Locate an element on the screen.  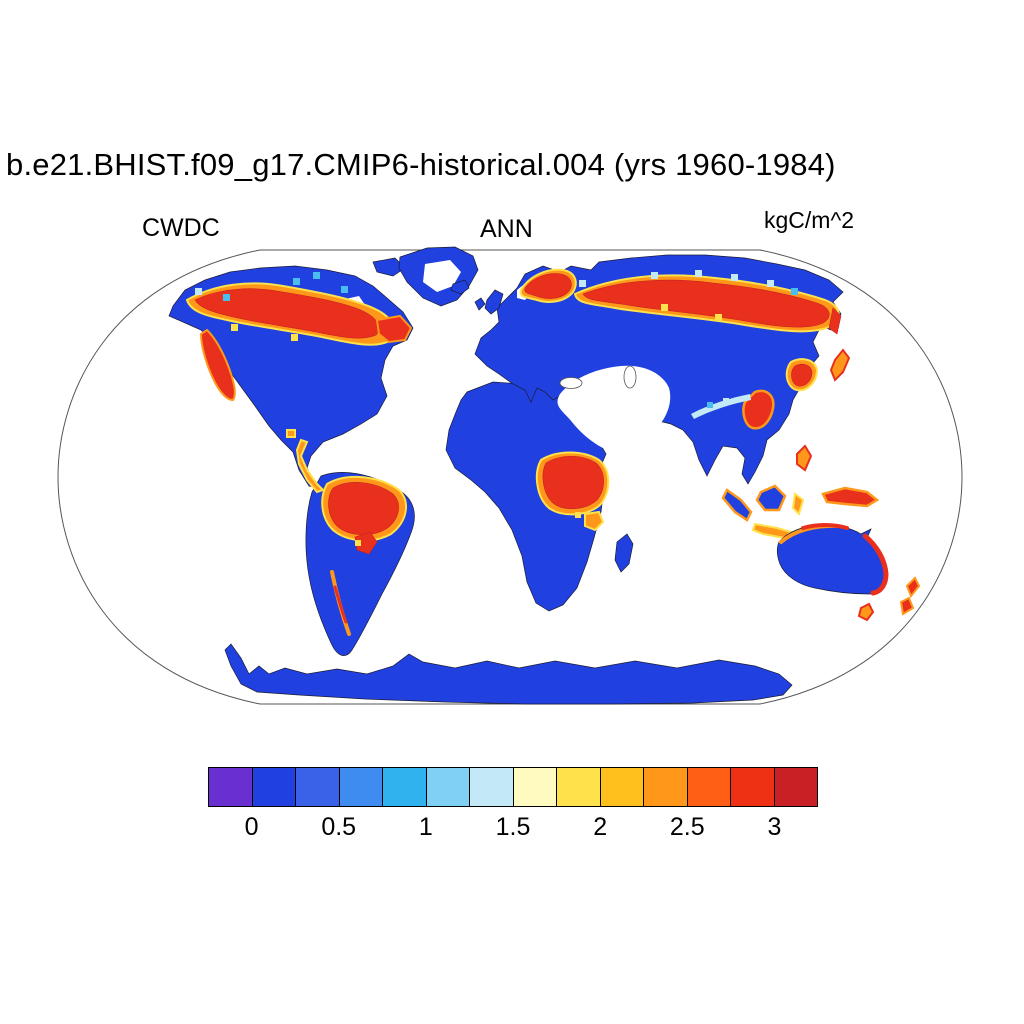
southeast-asia-islands is located at coordinates (800, 444).